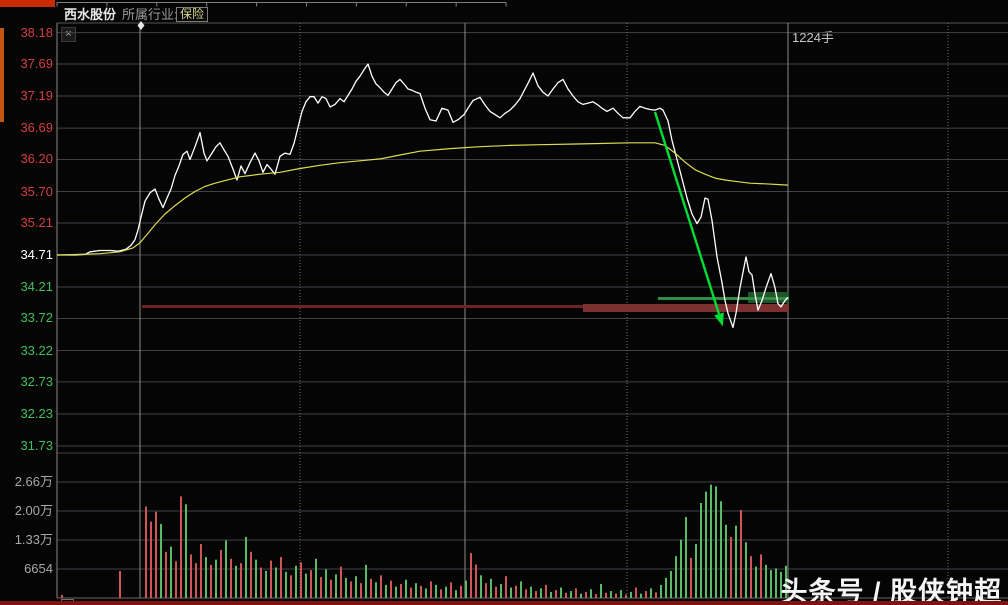  What do you see at coordinates (465, 302) in the screenshot?
I see `annotation-levels` at bounding box center [465, 302].